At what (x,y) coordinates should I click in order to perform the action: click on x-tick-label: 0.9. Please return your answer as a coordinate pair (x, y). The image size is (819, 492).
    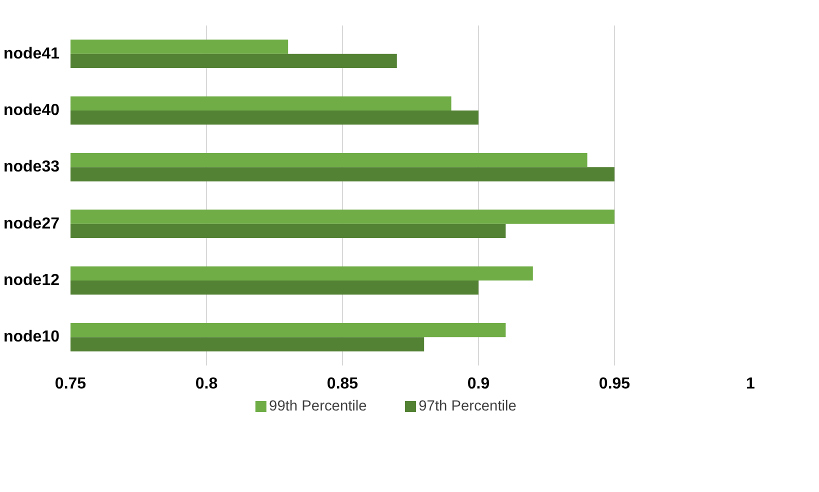
    Looking at the image, I should click on (478, 384).